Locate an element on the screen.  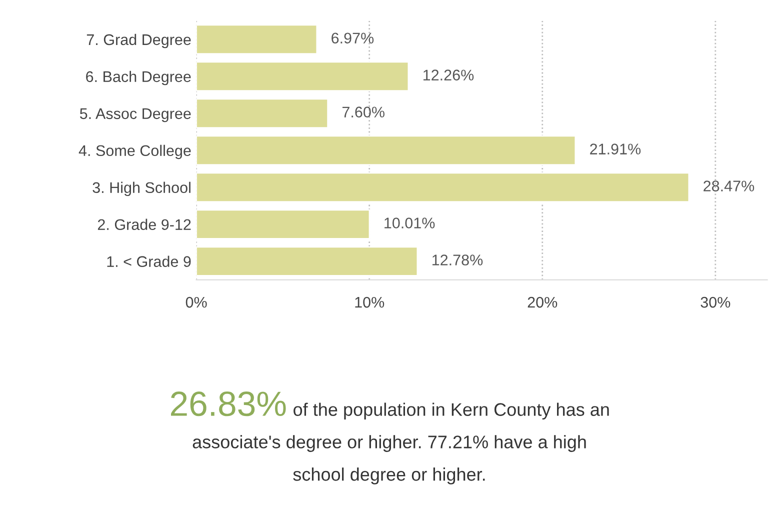
x-tick-label: 0% is located at coordinates (196, 302).